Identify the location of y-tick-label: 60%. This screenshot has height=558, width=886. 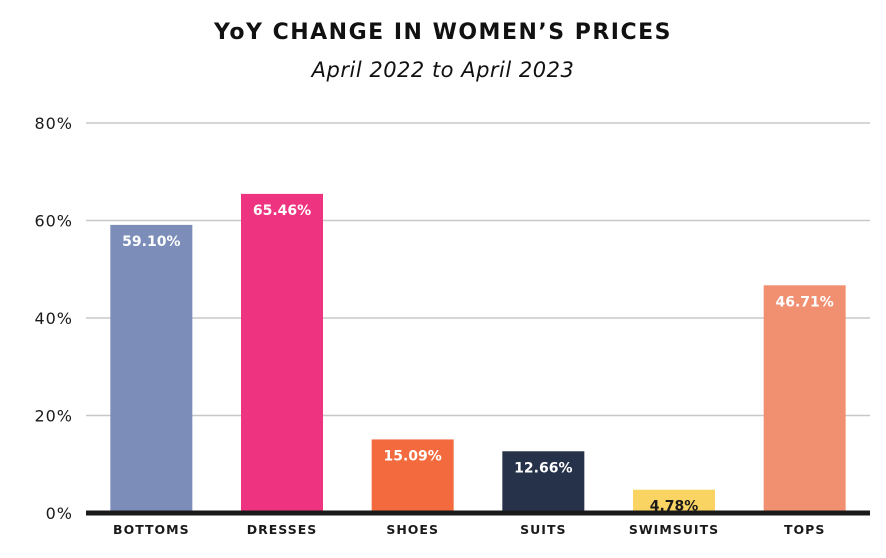
(53, 221).